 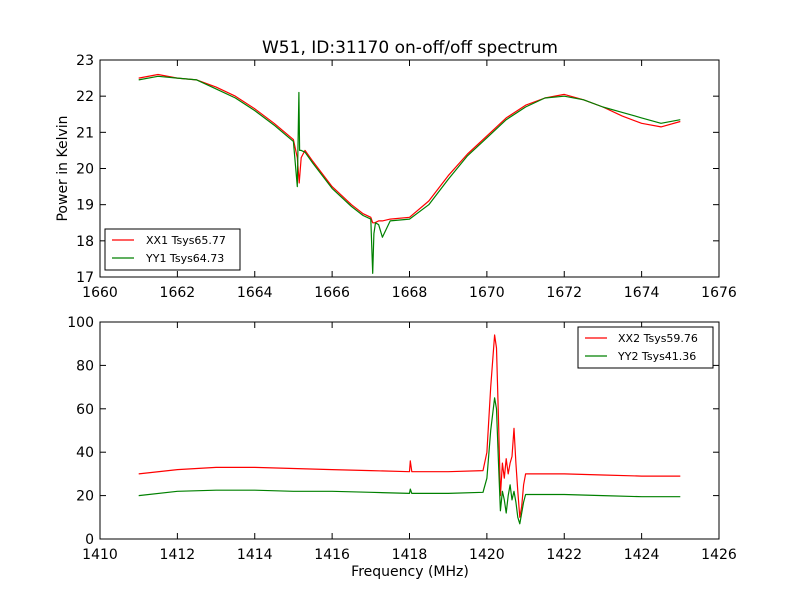 I want to click on bottom-series-line-yy2, so click(x=409, y=461).